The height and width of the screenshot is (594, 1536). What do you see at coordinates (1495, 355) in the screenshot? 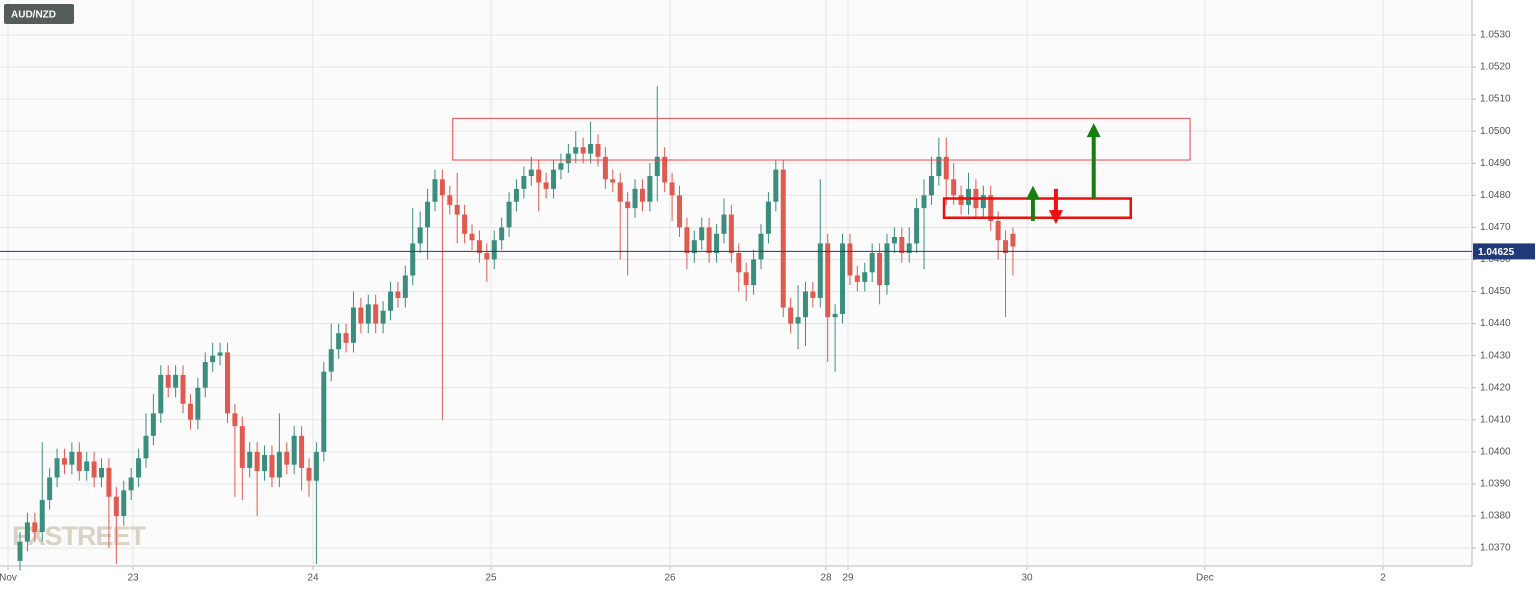
I see `y-tick-label: 1.0430` at bounding box center [1495, 355].